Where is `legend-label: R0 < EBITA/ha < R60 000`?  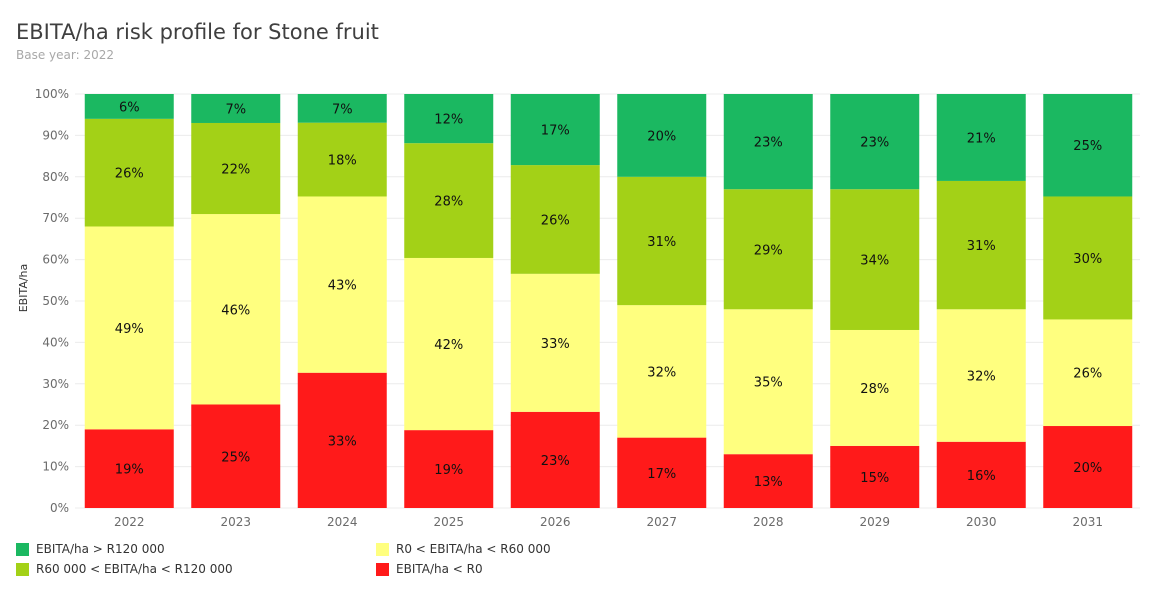
legend-label: R0 < EBITA/ha < R60 000 is located at coordinates (473, 549).